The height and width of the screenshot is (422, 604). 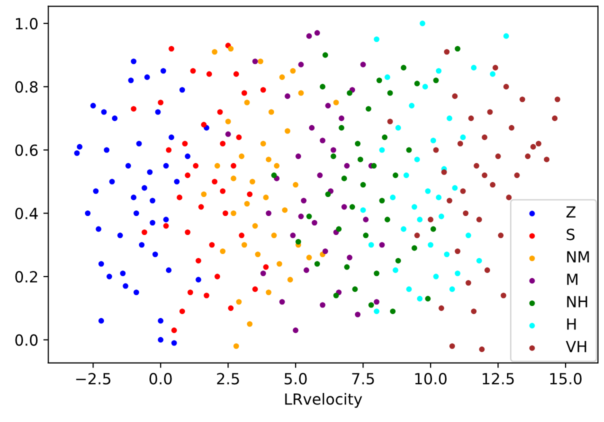 I want to click on legend-label: H, so click(x=571, y=324).